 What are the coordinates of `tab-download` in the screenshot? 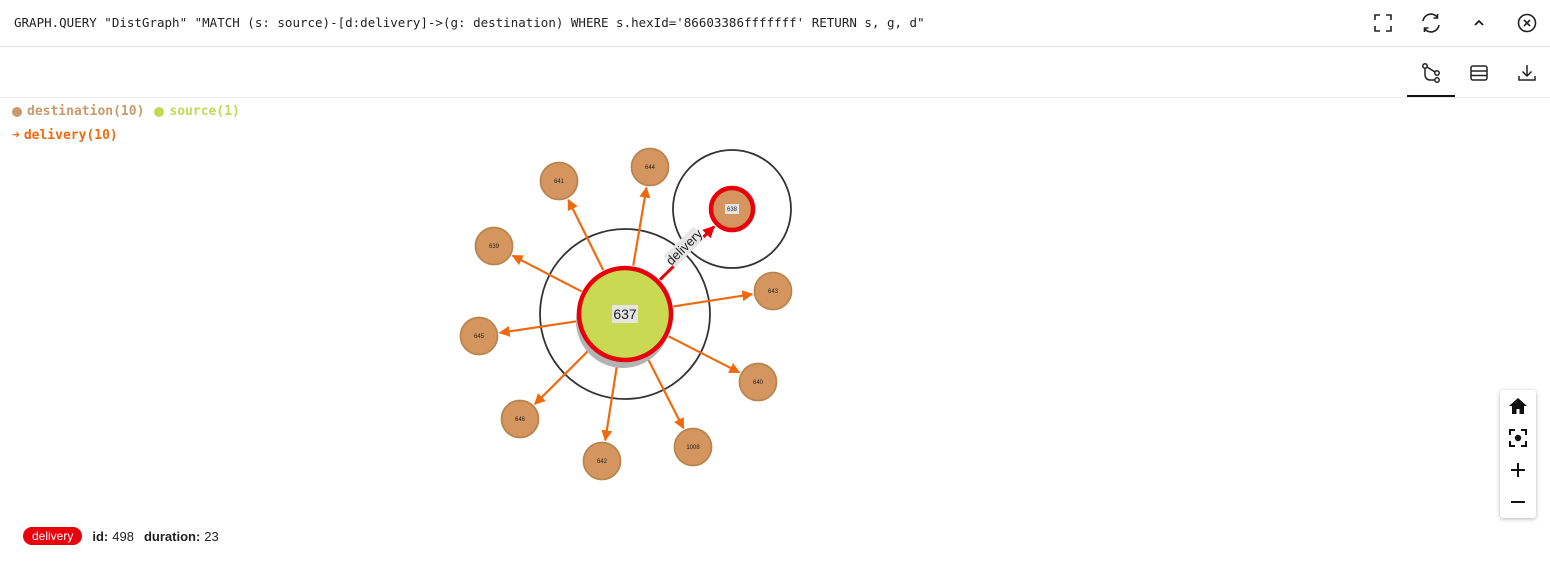 It's located at (1526, 72).